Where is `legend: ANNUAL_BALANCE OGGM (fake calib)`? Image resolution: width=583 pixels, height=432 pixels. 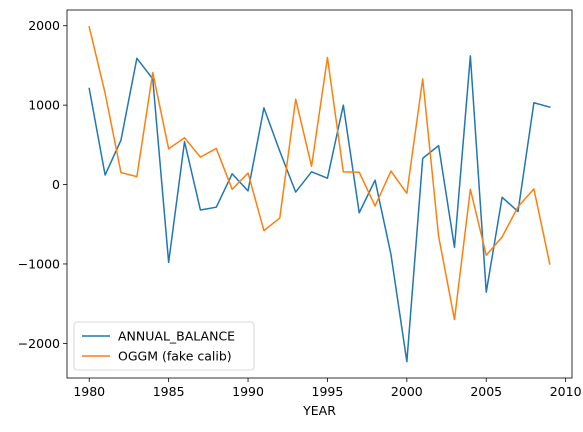 legend: ANNUAL_BALANCE OGGM (fake calib) is located at coordinates (164, 346).